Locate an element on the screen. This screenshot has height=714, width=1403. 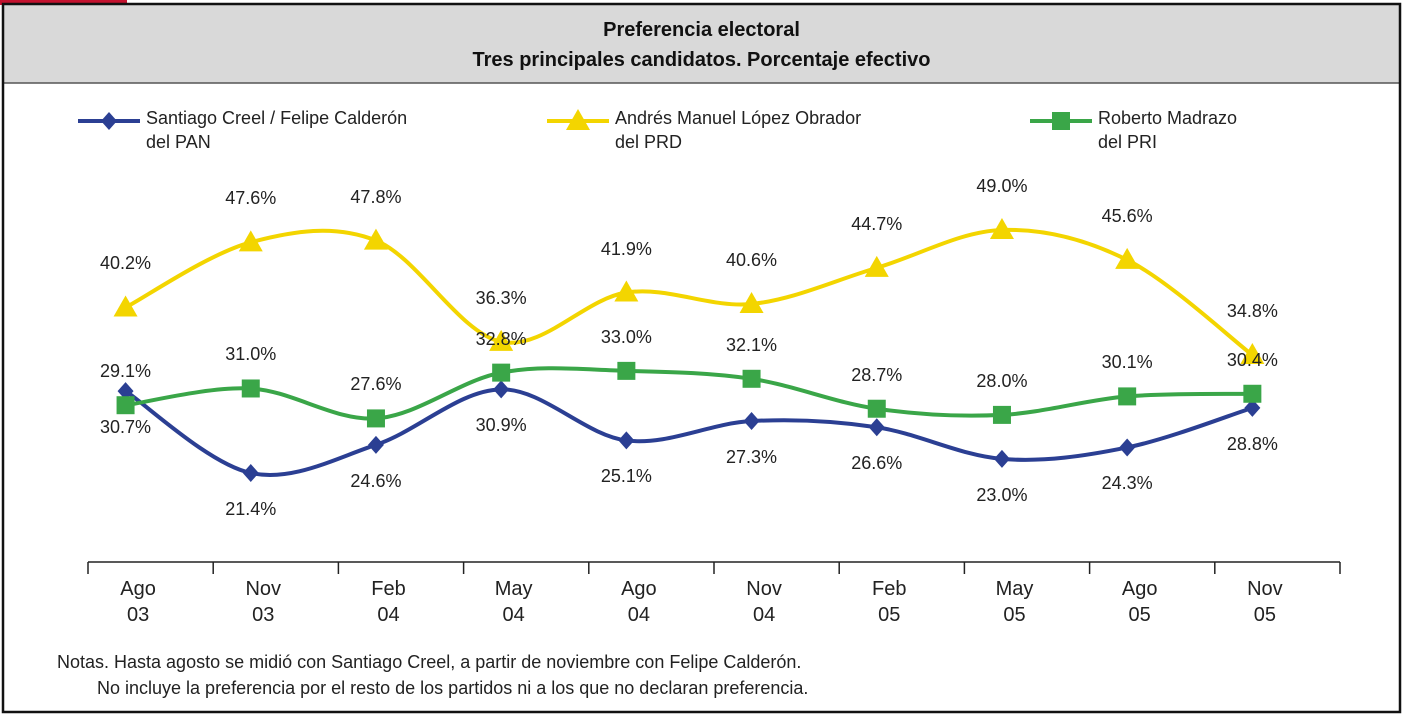
corner-tab is located at coordinates (63, 2).